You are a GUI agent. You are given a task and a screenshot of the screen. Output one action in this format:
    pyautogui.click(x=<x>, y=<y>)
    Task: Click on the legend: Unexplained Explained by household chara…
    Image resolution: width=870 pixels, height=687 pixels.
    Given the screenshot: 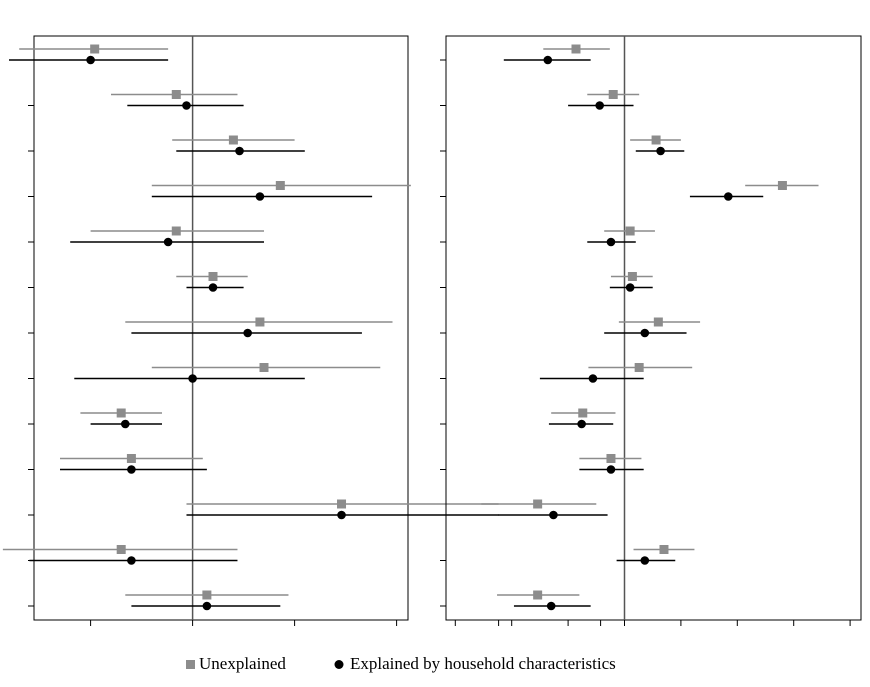 What is the action you would take?
    pyautogui.click(x=401, y=663)
    